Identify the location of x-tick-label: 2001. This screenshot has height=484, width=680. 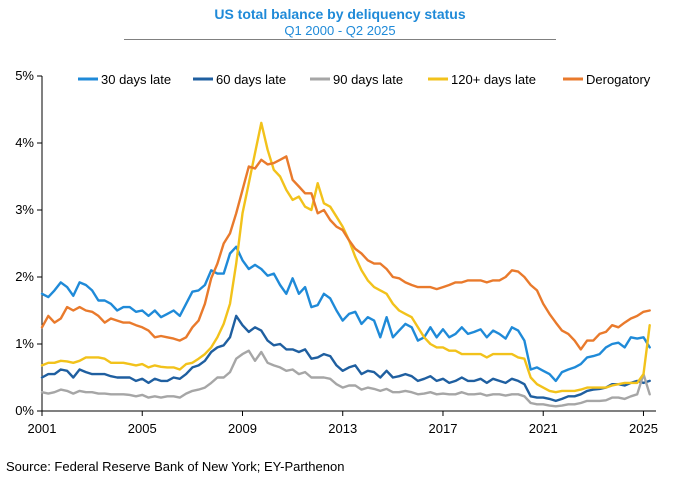
(42, 428).